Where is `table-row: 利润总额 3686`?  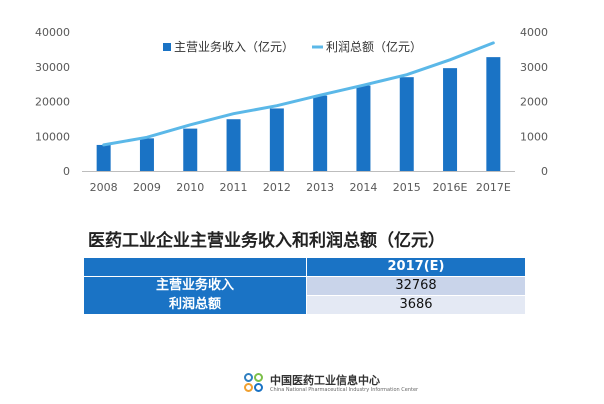
table-row: 利润总额 3686 is located at coordinates (304, 304).